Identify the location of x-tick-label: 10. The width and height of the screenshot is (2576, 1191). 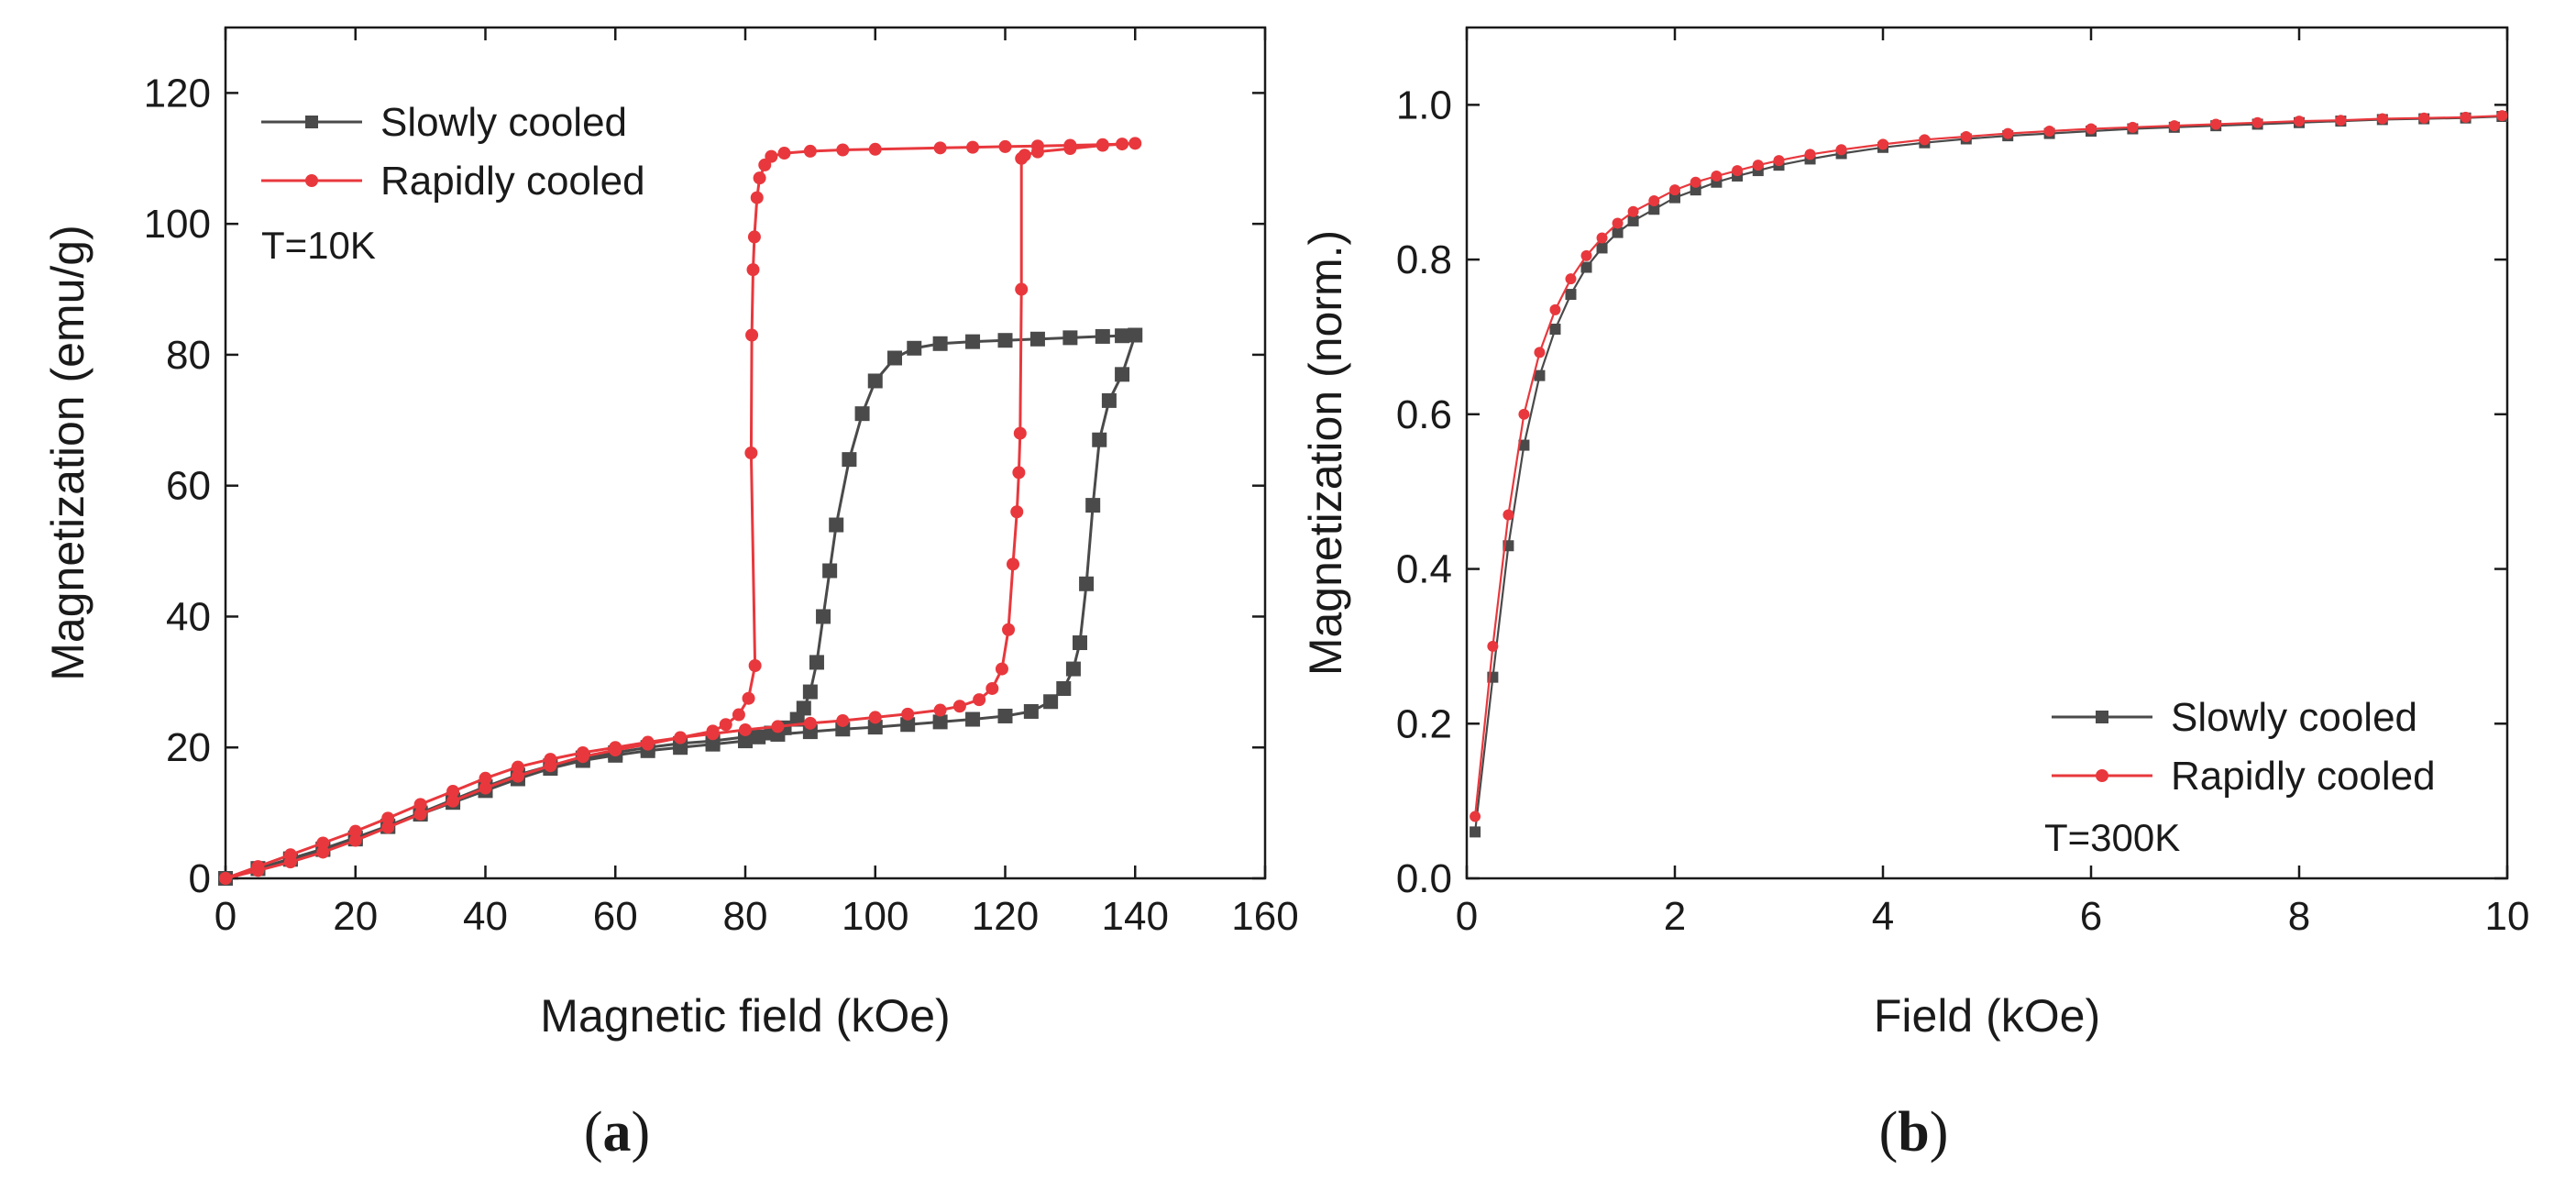
(2508, 916).